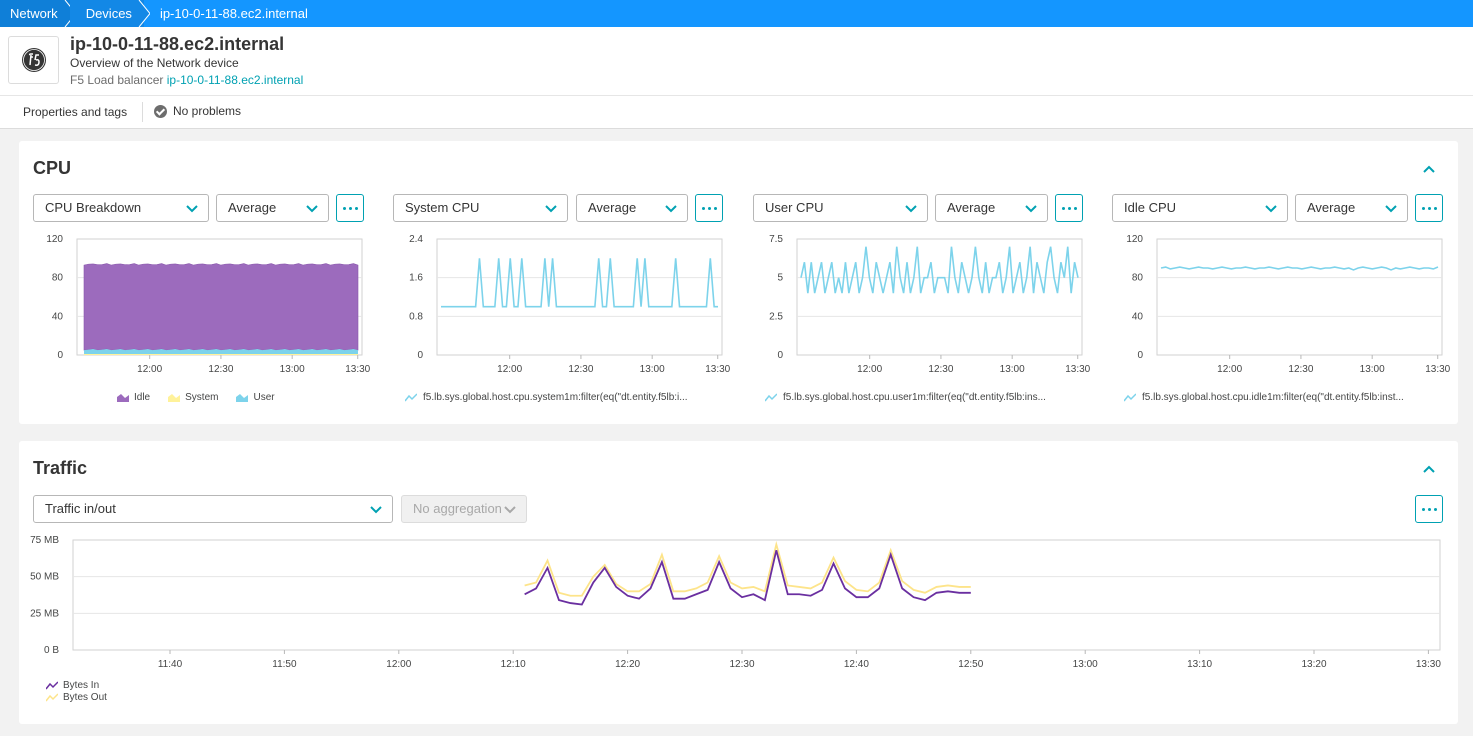 The image size is (1473, 736). What do you see at coordinates (202, 397) in the screenshot?
I see `legend-label: System` at bounding box center [202, 397].